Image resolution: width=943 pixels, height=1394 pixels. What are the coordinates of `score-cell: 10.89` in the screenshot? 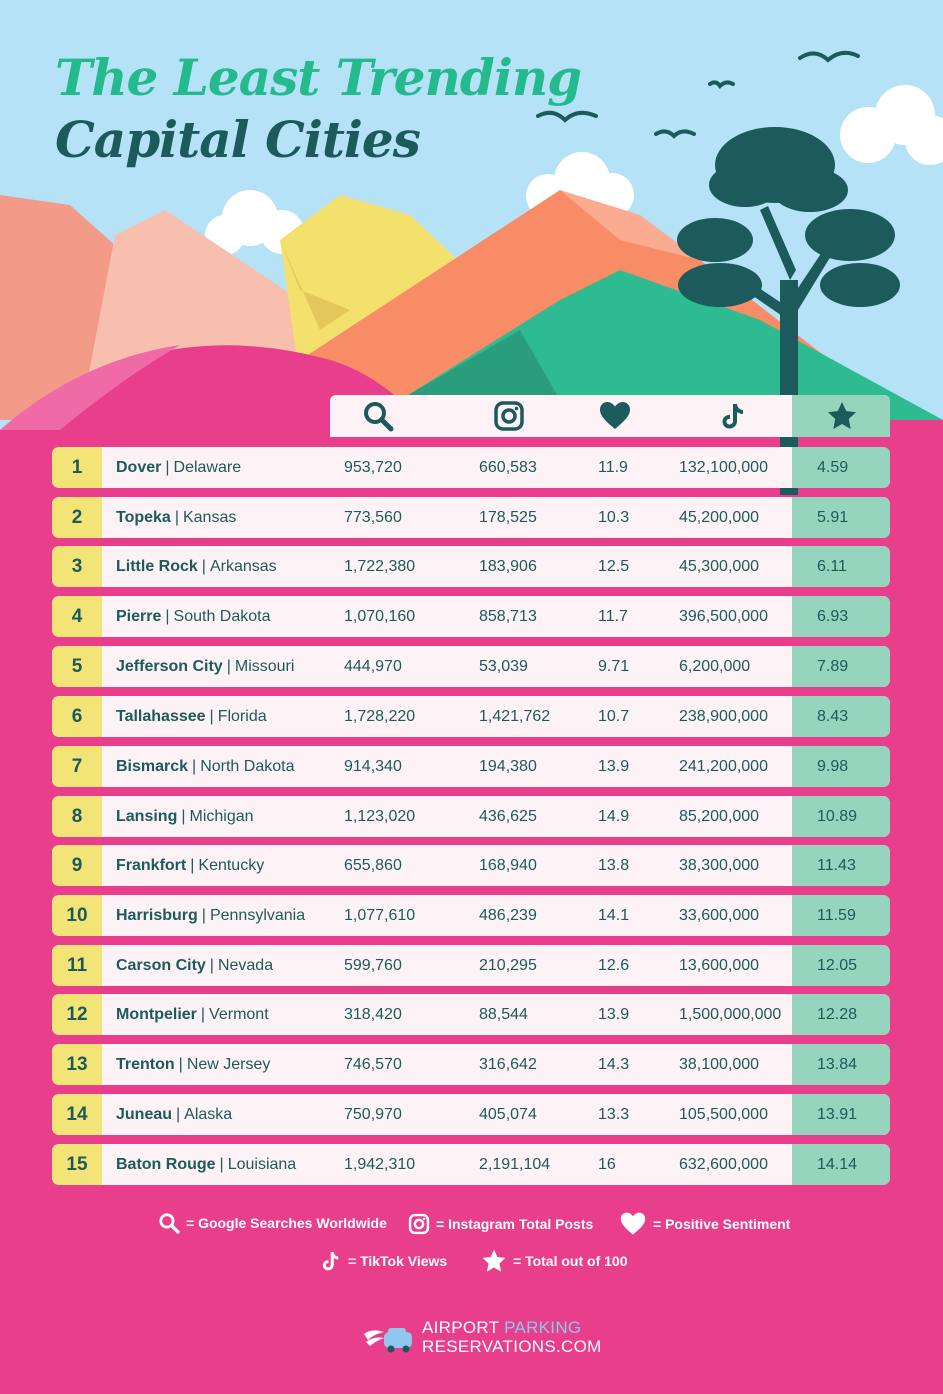 It's located at (841, 816).